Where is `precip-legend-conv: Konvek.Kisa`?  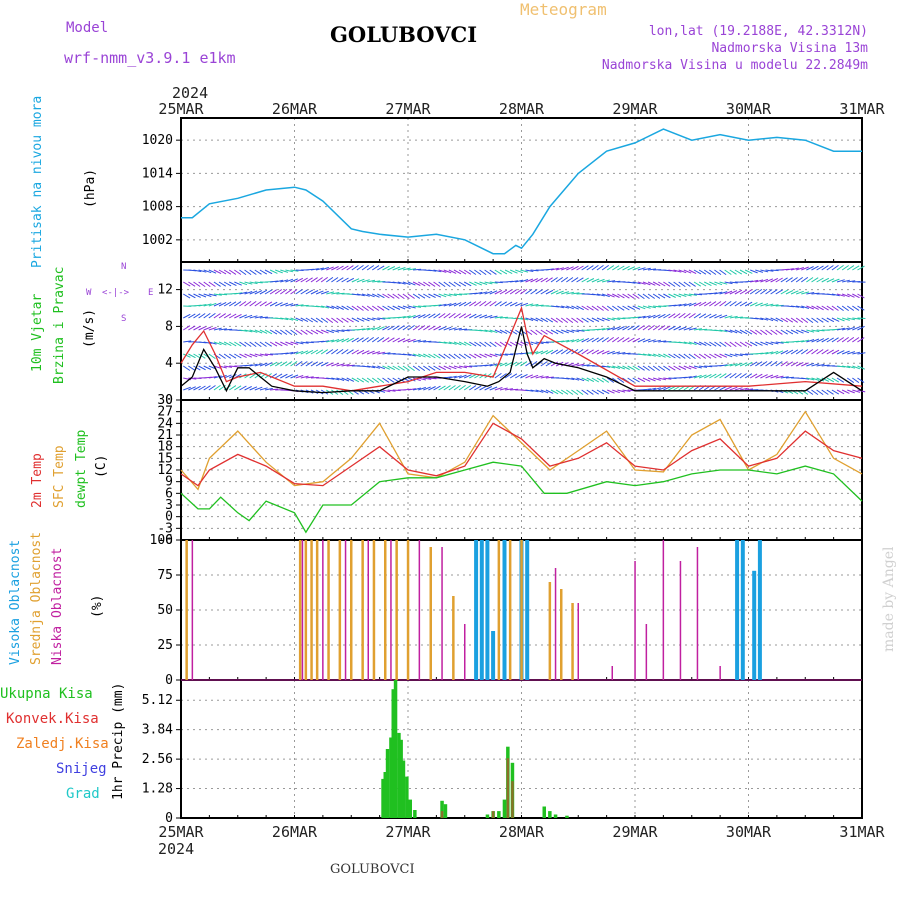 precip-legend-conv: Konvek.Kisa is located at coordinates (52, 719).